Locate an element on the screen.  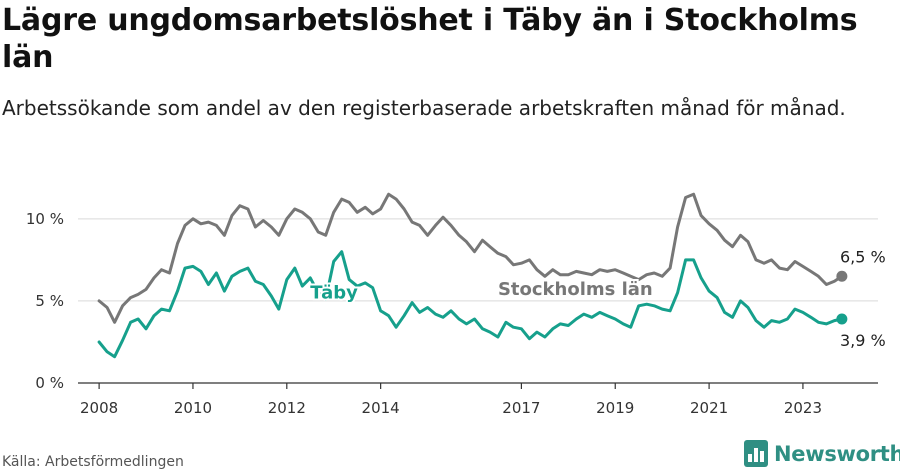
x-tick-label: 2008 is located at coordinates (99, 408).